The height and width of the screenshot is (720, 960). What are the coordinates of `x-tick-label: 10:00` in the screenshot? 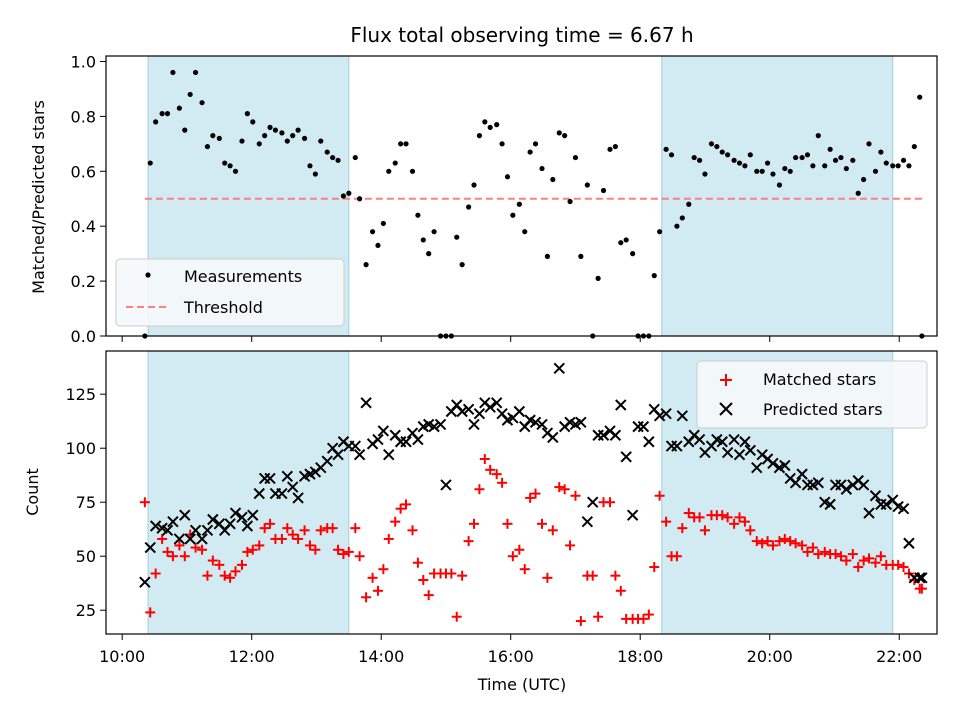 It's located at (122, 656).